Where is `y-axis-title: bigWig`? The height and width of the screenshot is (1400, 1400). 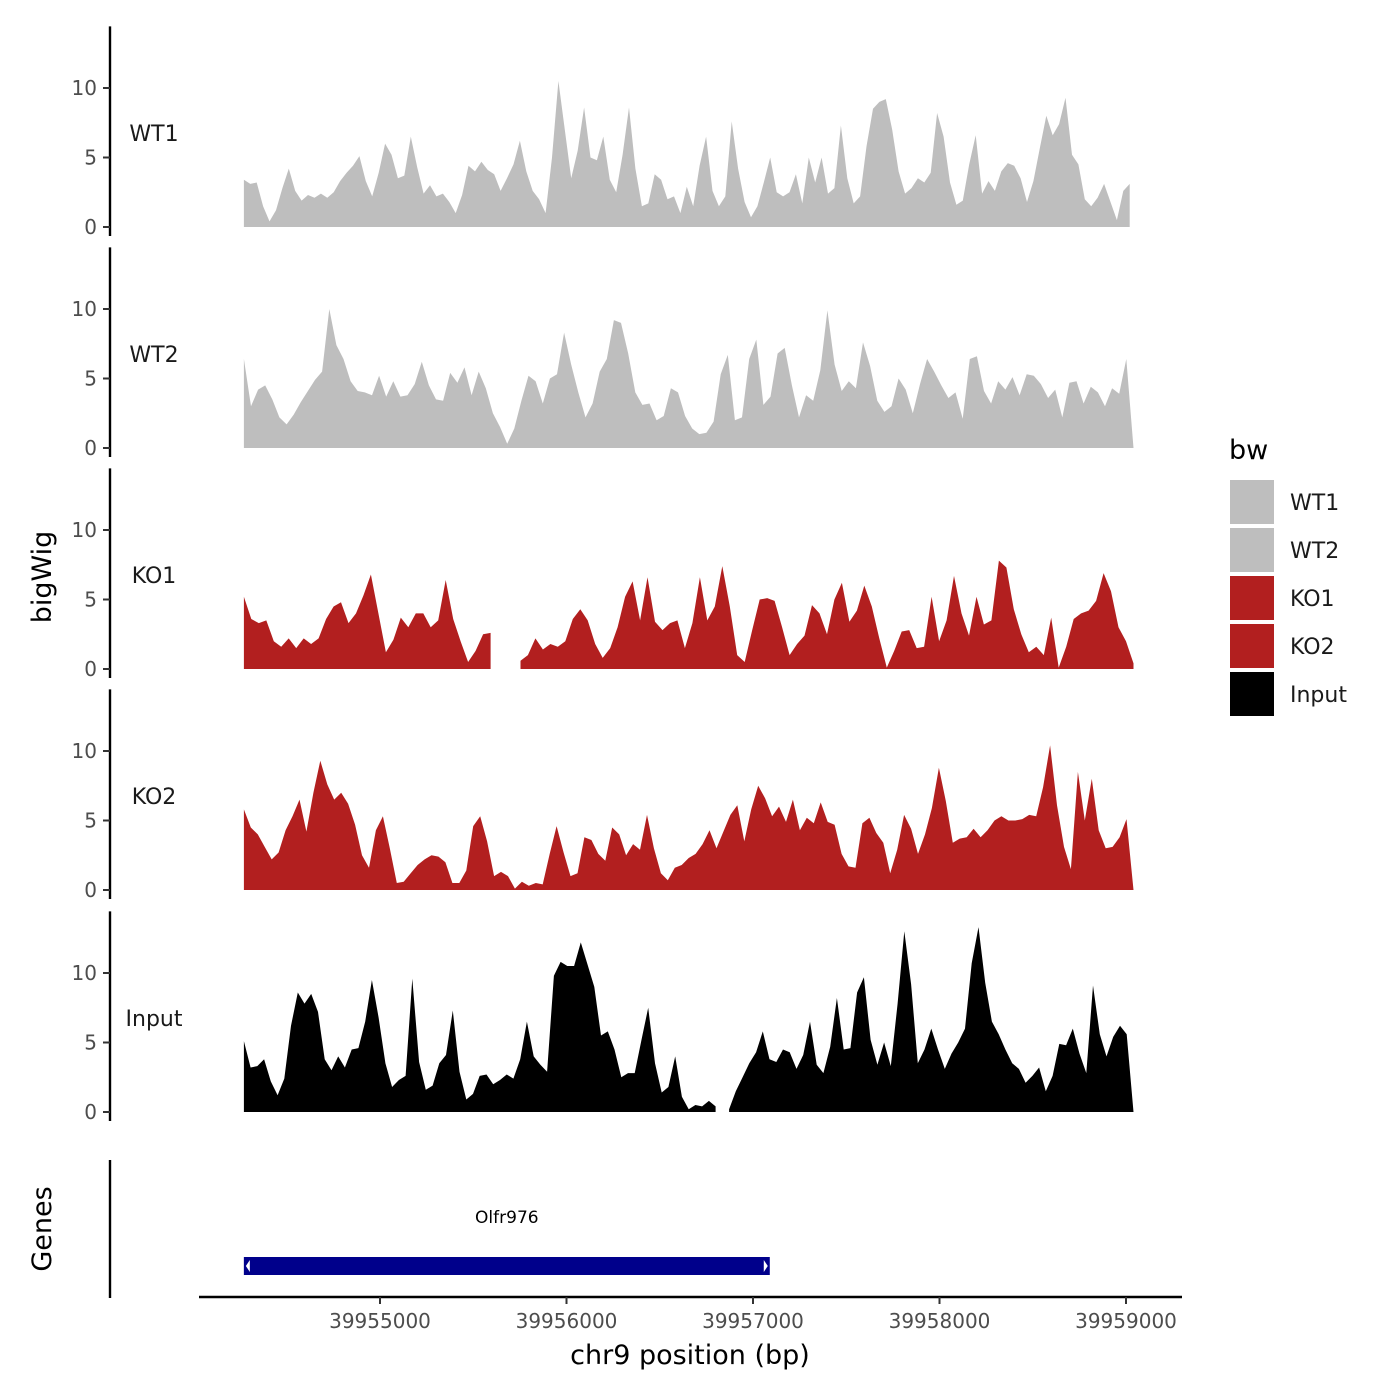 y-axis-title: bigWig is located at coordinates (42, 577).